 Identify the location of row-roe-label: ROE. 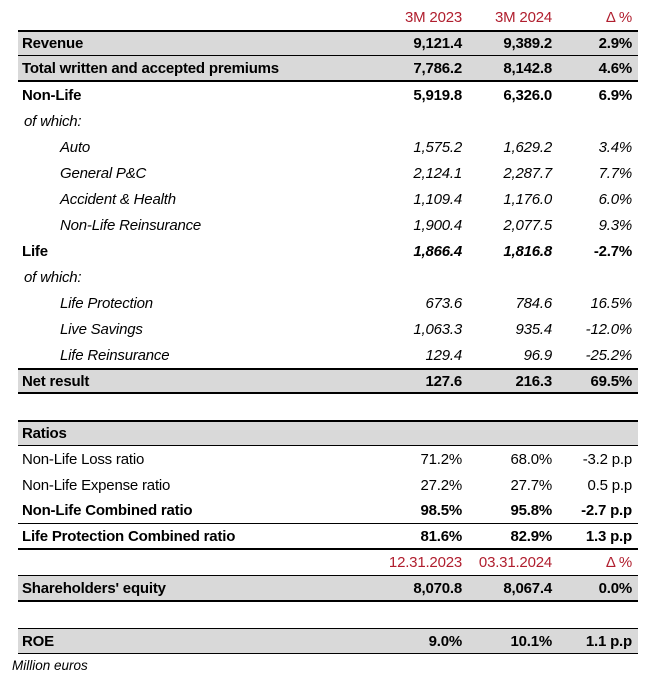
(38, 641).